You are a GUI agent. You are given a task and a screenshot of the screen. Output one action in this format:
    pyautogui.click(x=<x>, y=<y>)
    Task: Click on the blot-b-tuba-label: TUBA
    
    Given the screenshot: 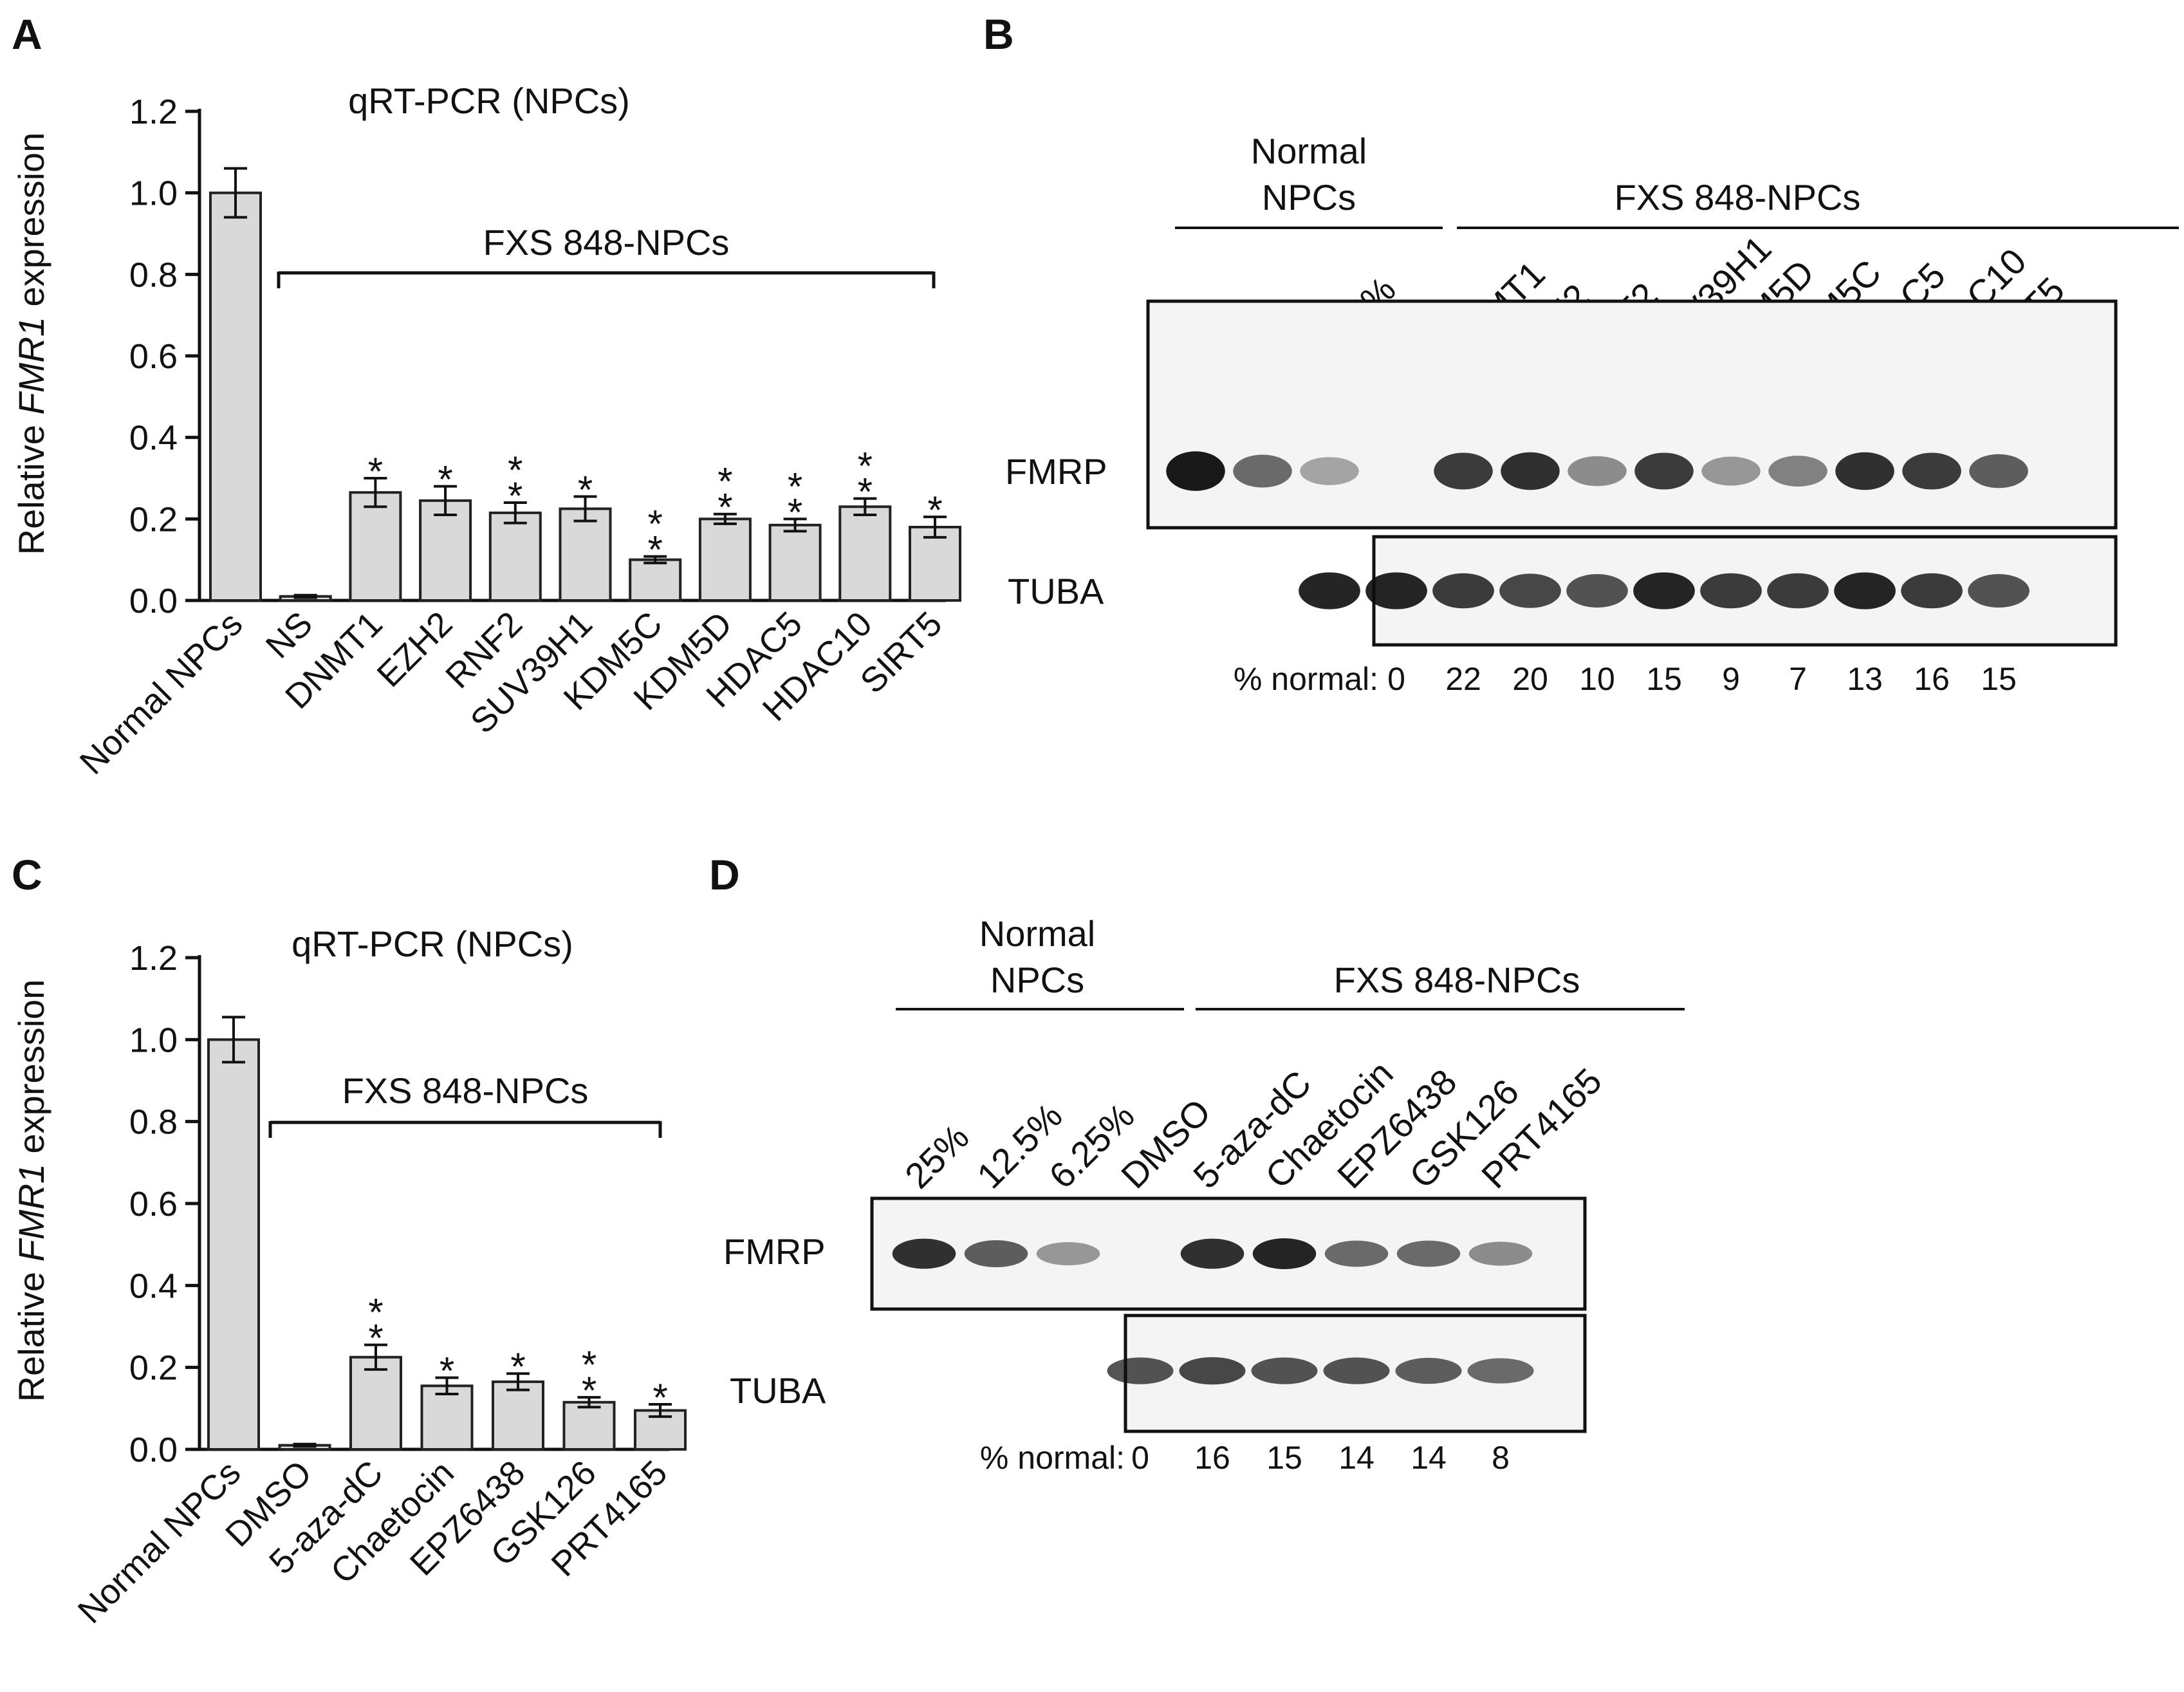 What is the action you would take?
    pyautogui.click(x=1056, y=591)
    